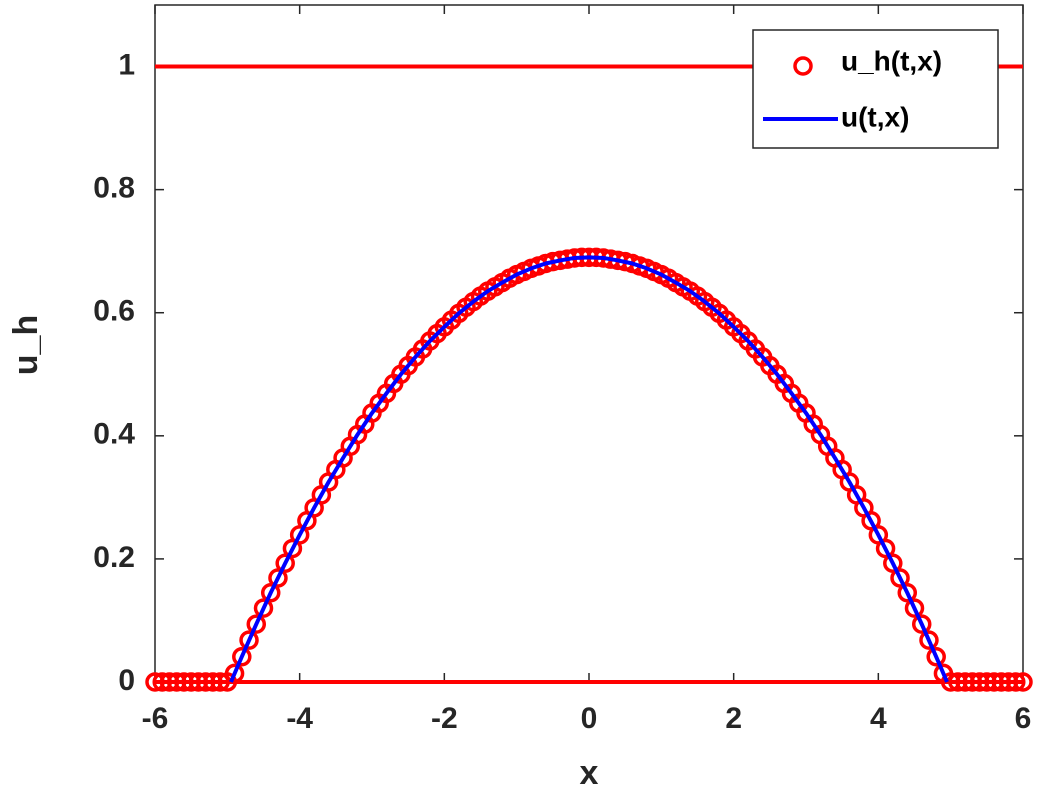 The height and width of the screenshot is (792, 1038). Describe the element at coordinates (733, 718) in the screenshot. I see `x-tick-label: 2` at that location.